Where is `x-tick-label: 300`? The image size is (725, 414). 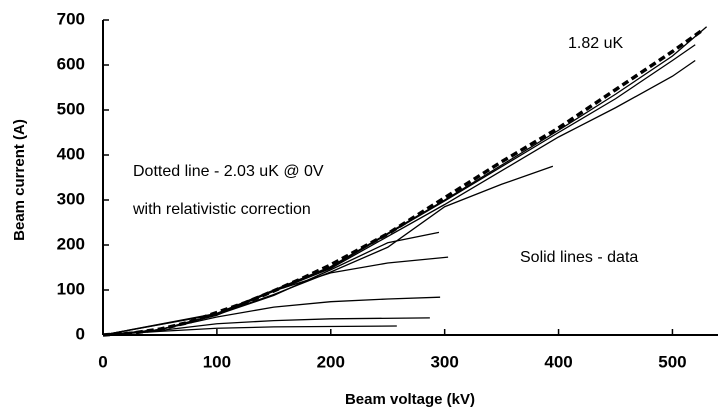 x-tick-label: 300 is located at coordinates (444, 361).